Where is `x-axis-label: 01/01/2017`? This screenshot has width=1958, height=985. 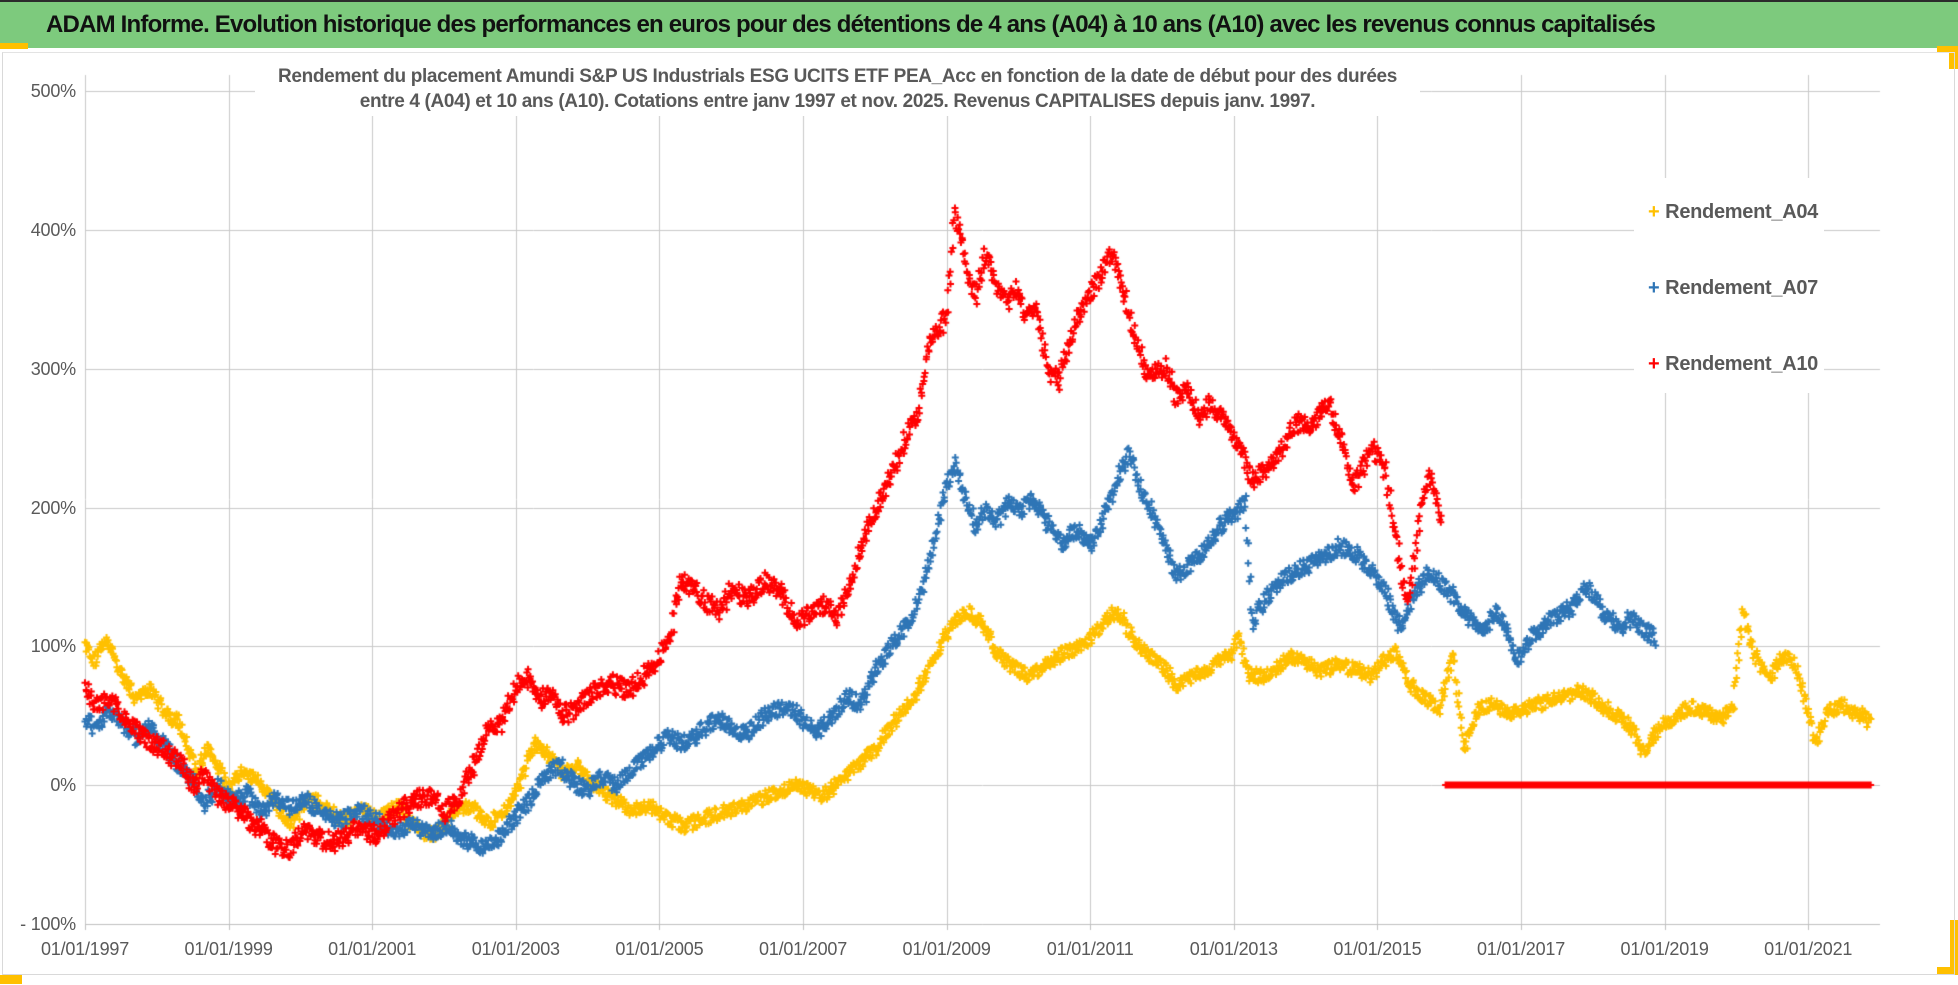
x-axis-label: 01/01/2017 is located at coordinates (1521, 949).